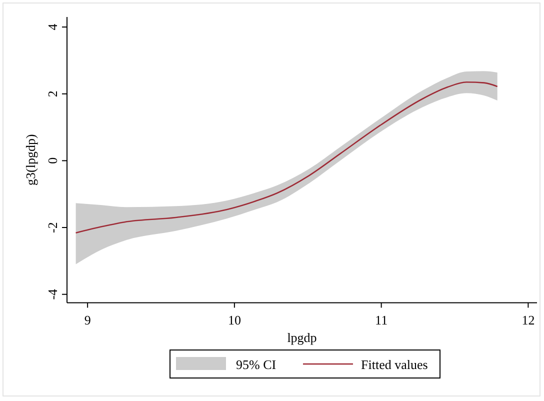  Describe the element at coordinates (302, 337) in the screenshot. I see `x-axis-title: lpgdp` at that location.